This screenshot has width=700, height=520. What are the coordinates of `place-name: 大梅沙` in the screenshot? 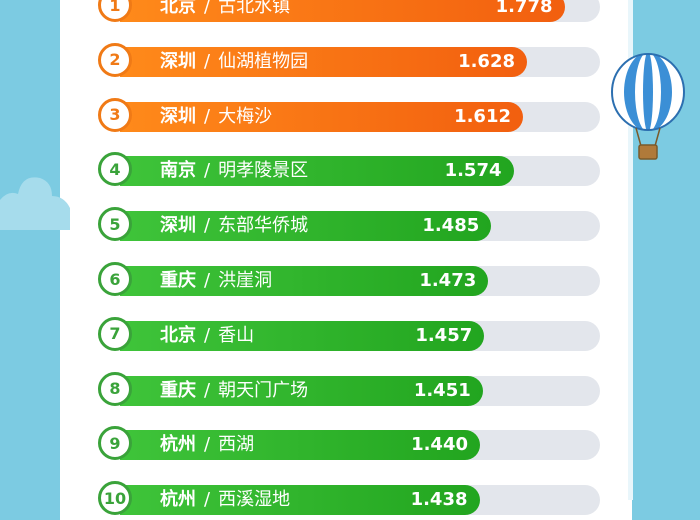 It's located at (245, 116).